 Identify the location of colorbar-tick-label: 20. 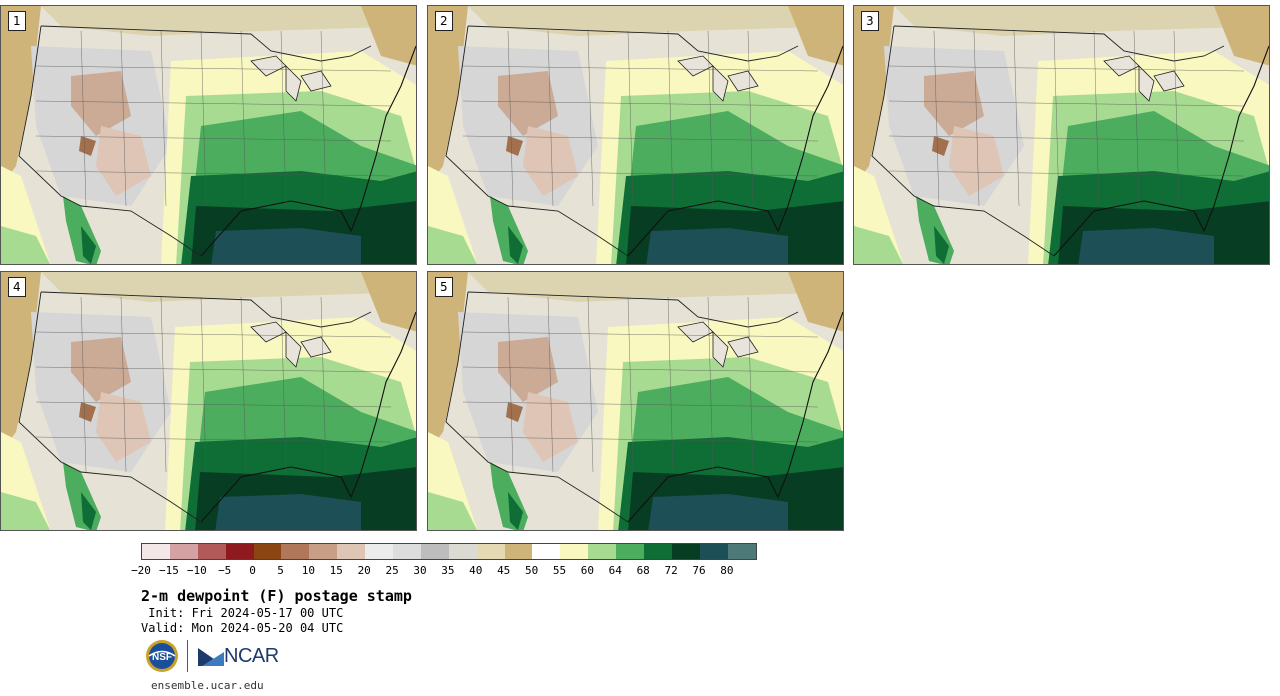
(364, 570).